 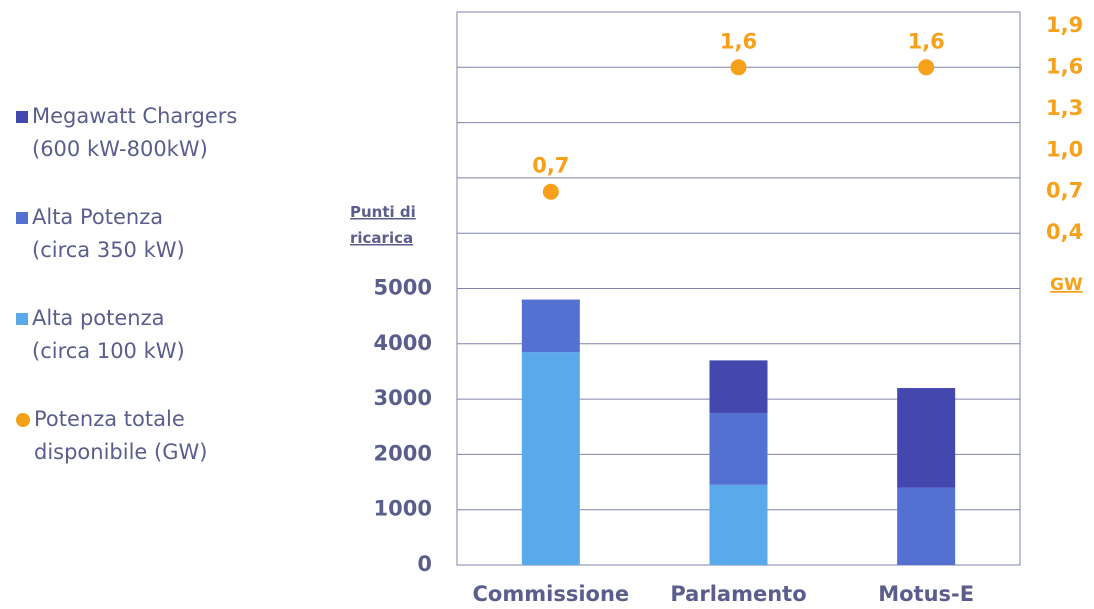 I want to click on y-tick-label: 1000, so click(x=403, y=509).